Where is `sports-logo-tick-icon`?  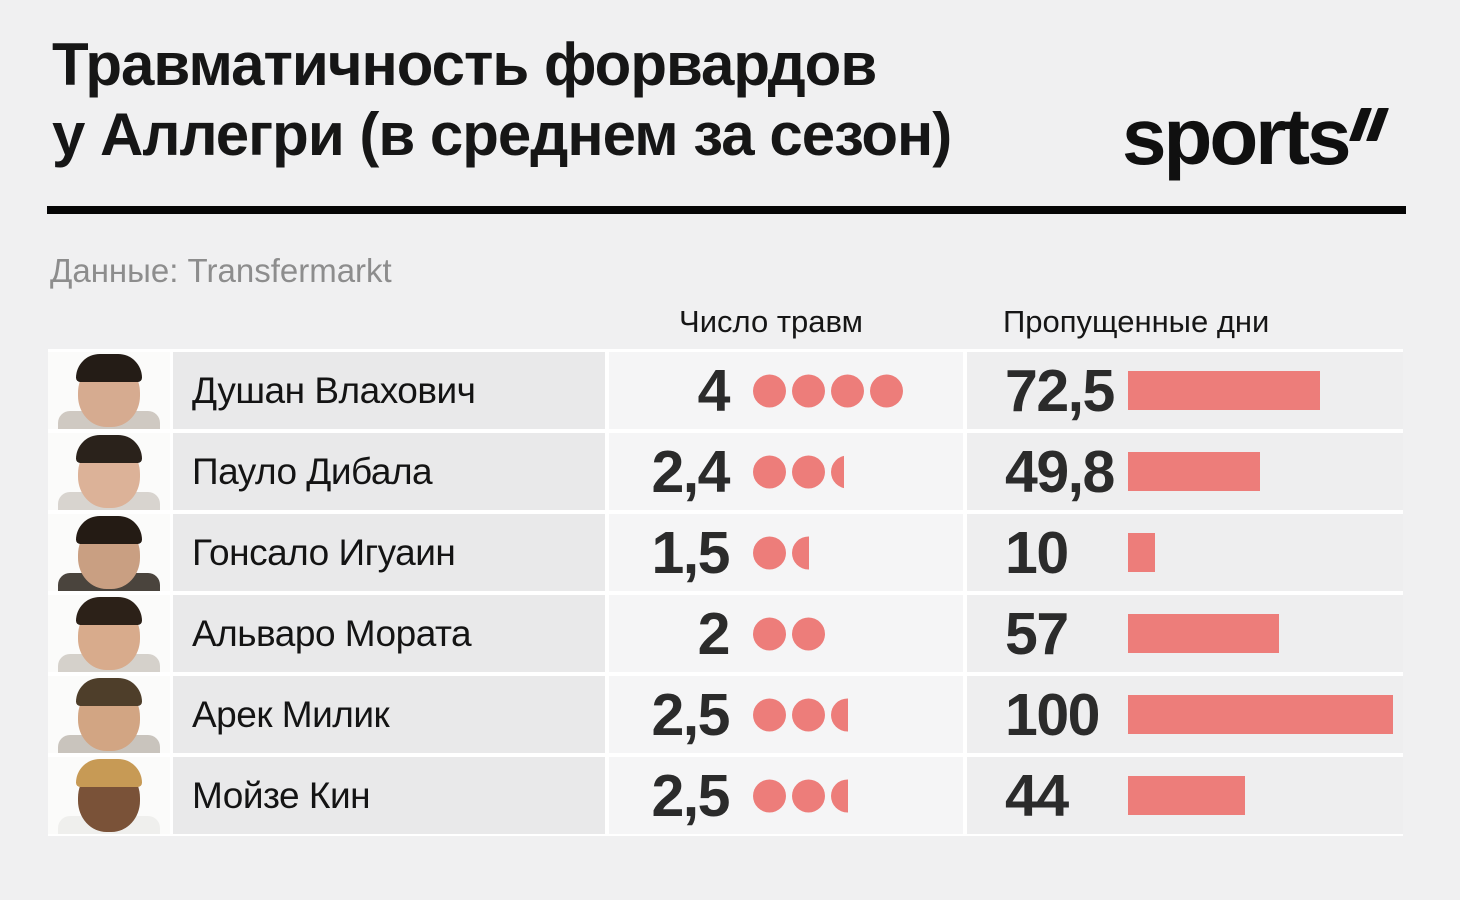 sports-logo-tick-icon is located at coordinates (1368, 124).